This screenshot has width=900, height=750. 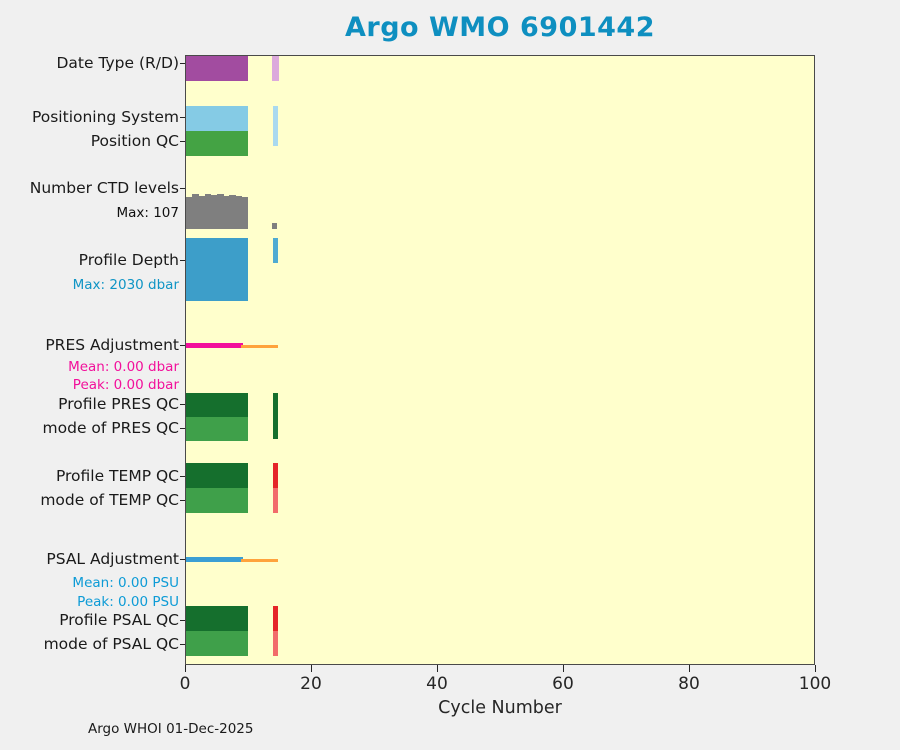 What do you see at coordinates (275, 475) in the screenshot?
I see `temp-qc-marker-top` at bounding box center [275, 475].